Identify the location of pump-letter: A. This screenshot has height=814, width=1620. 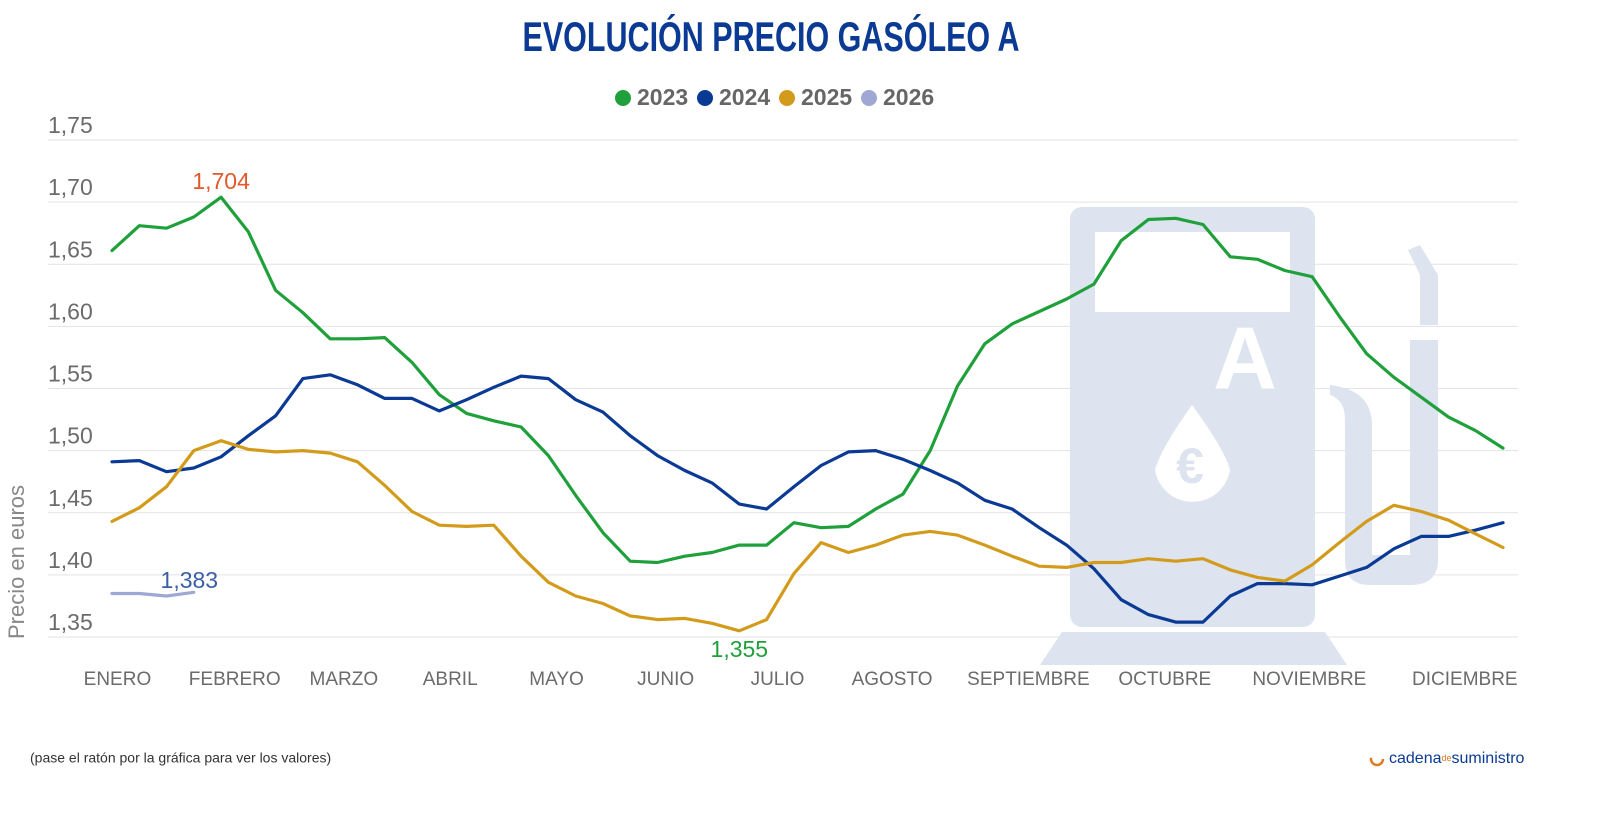
(1245, 357).